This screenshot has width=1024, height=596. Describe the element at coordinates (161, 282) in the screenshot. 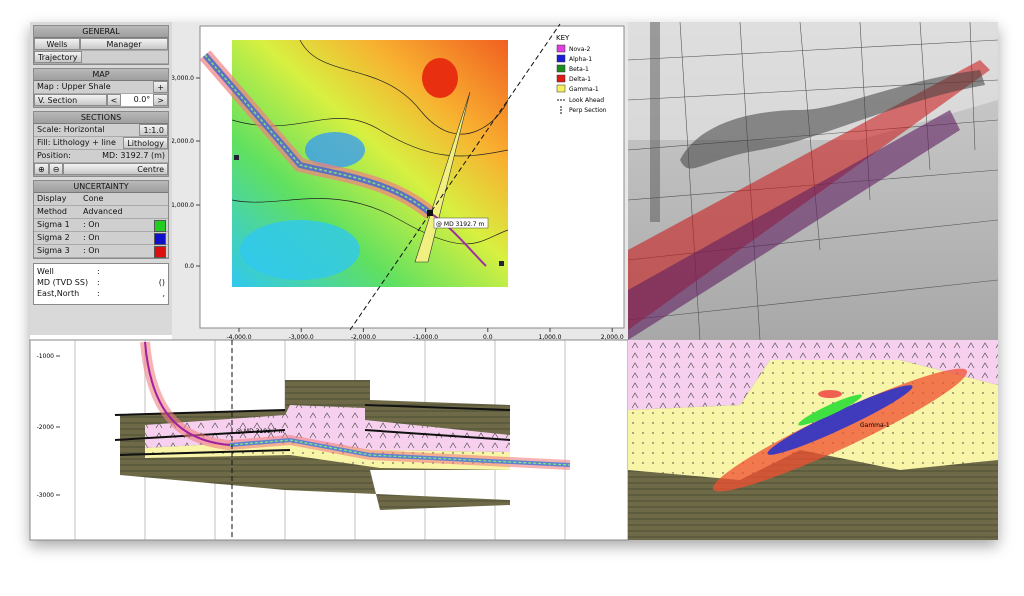

I see `value: ()` at that location.